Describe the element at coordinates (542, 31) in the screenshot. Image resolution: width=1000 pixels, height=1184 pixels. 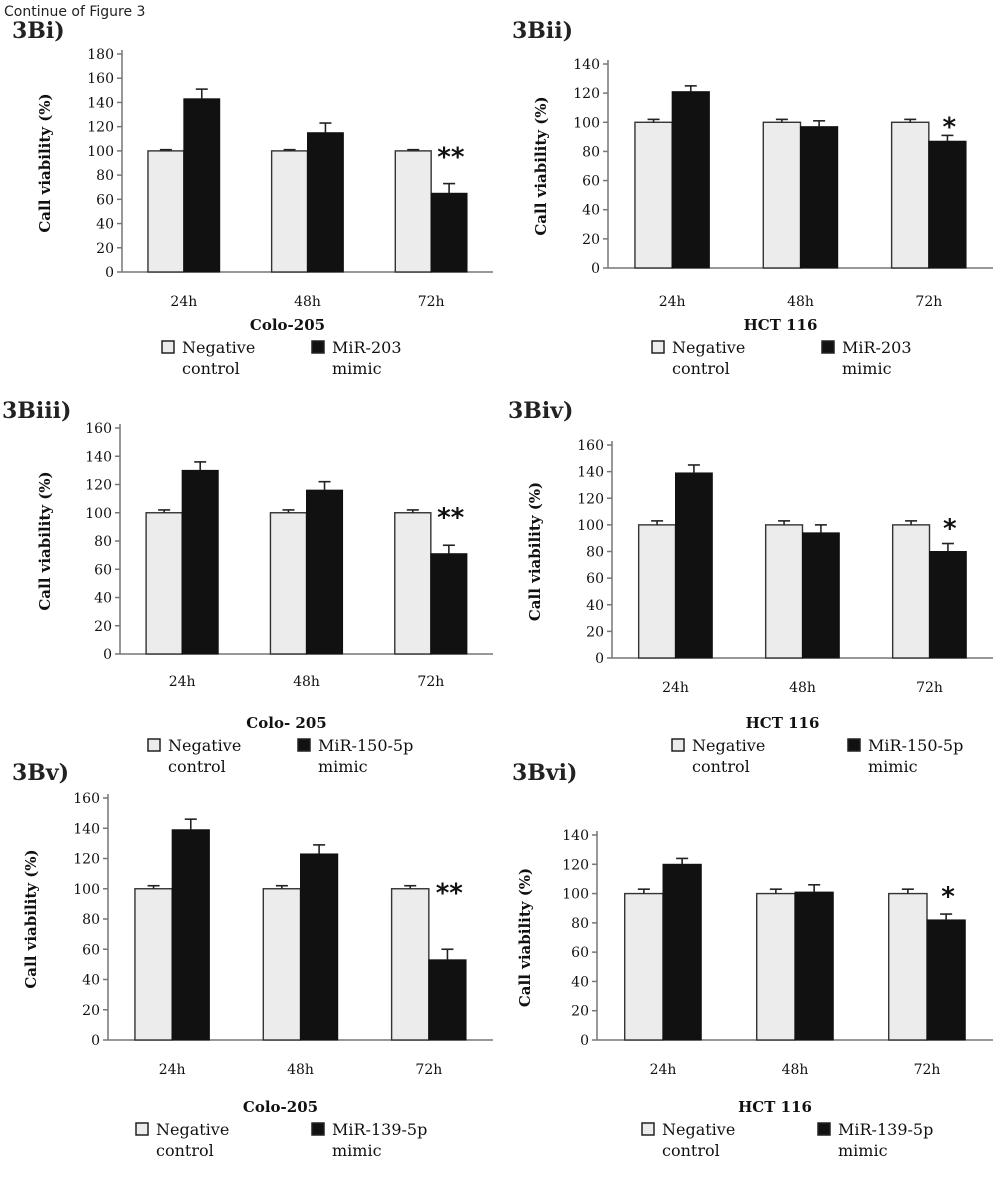
I see `panel-label: 3Bii)` at that location.